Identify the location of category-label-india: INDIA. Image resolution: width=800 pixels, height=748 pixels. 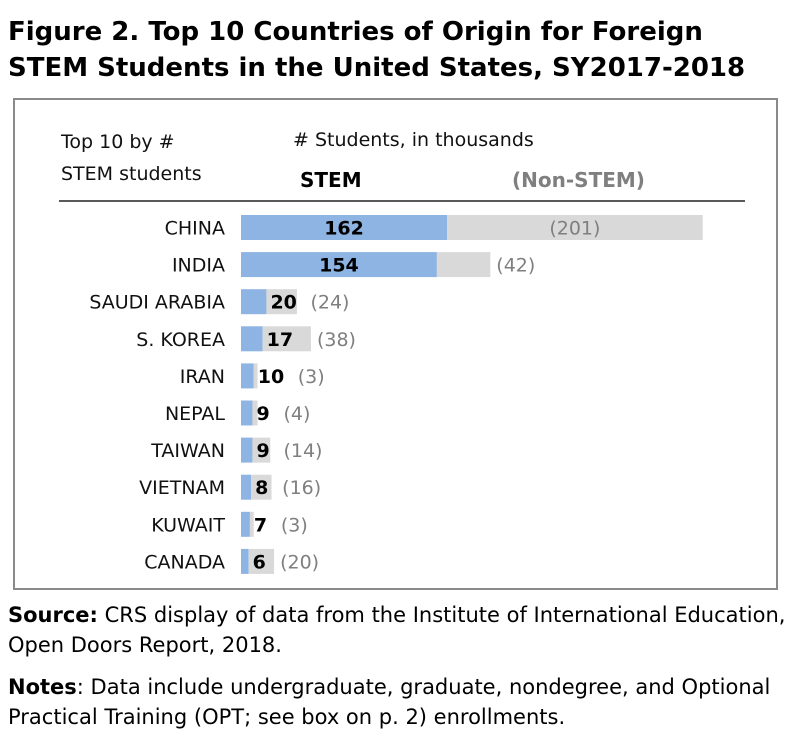
(198, 266).